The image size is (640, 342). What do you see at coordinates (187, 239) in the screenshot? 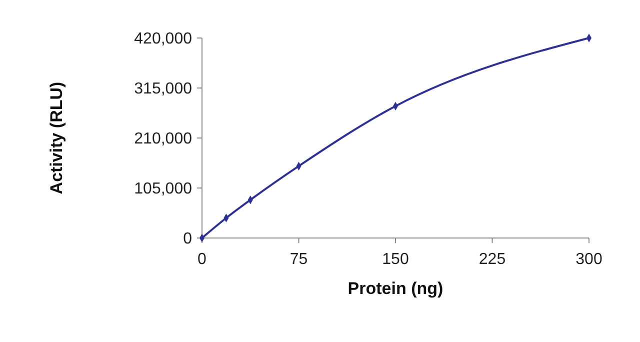
I see `y-tick-label: 0` at bounding box center [187, 239].